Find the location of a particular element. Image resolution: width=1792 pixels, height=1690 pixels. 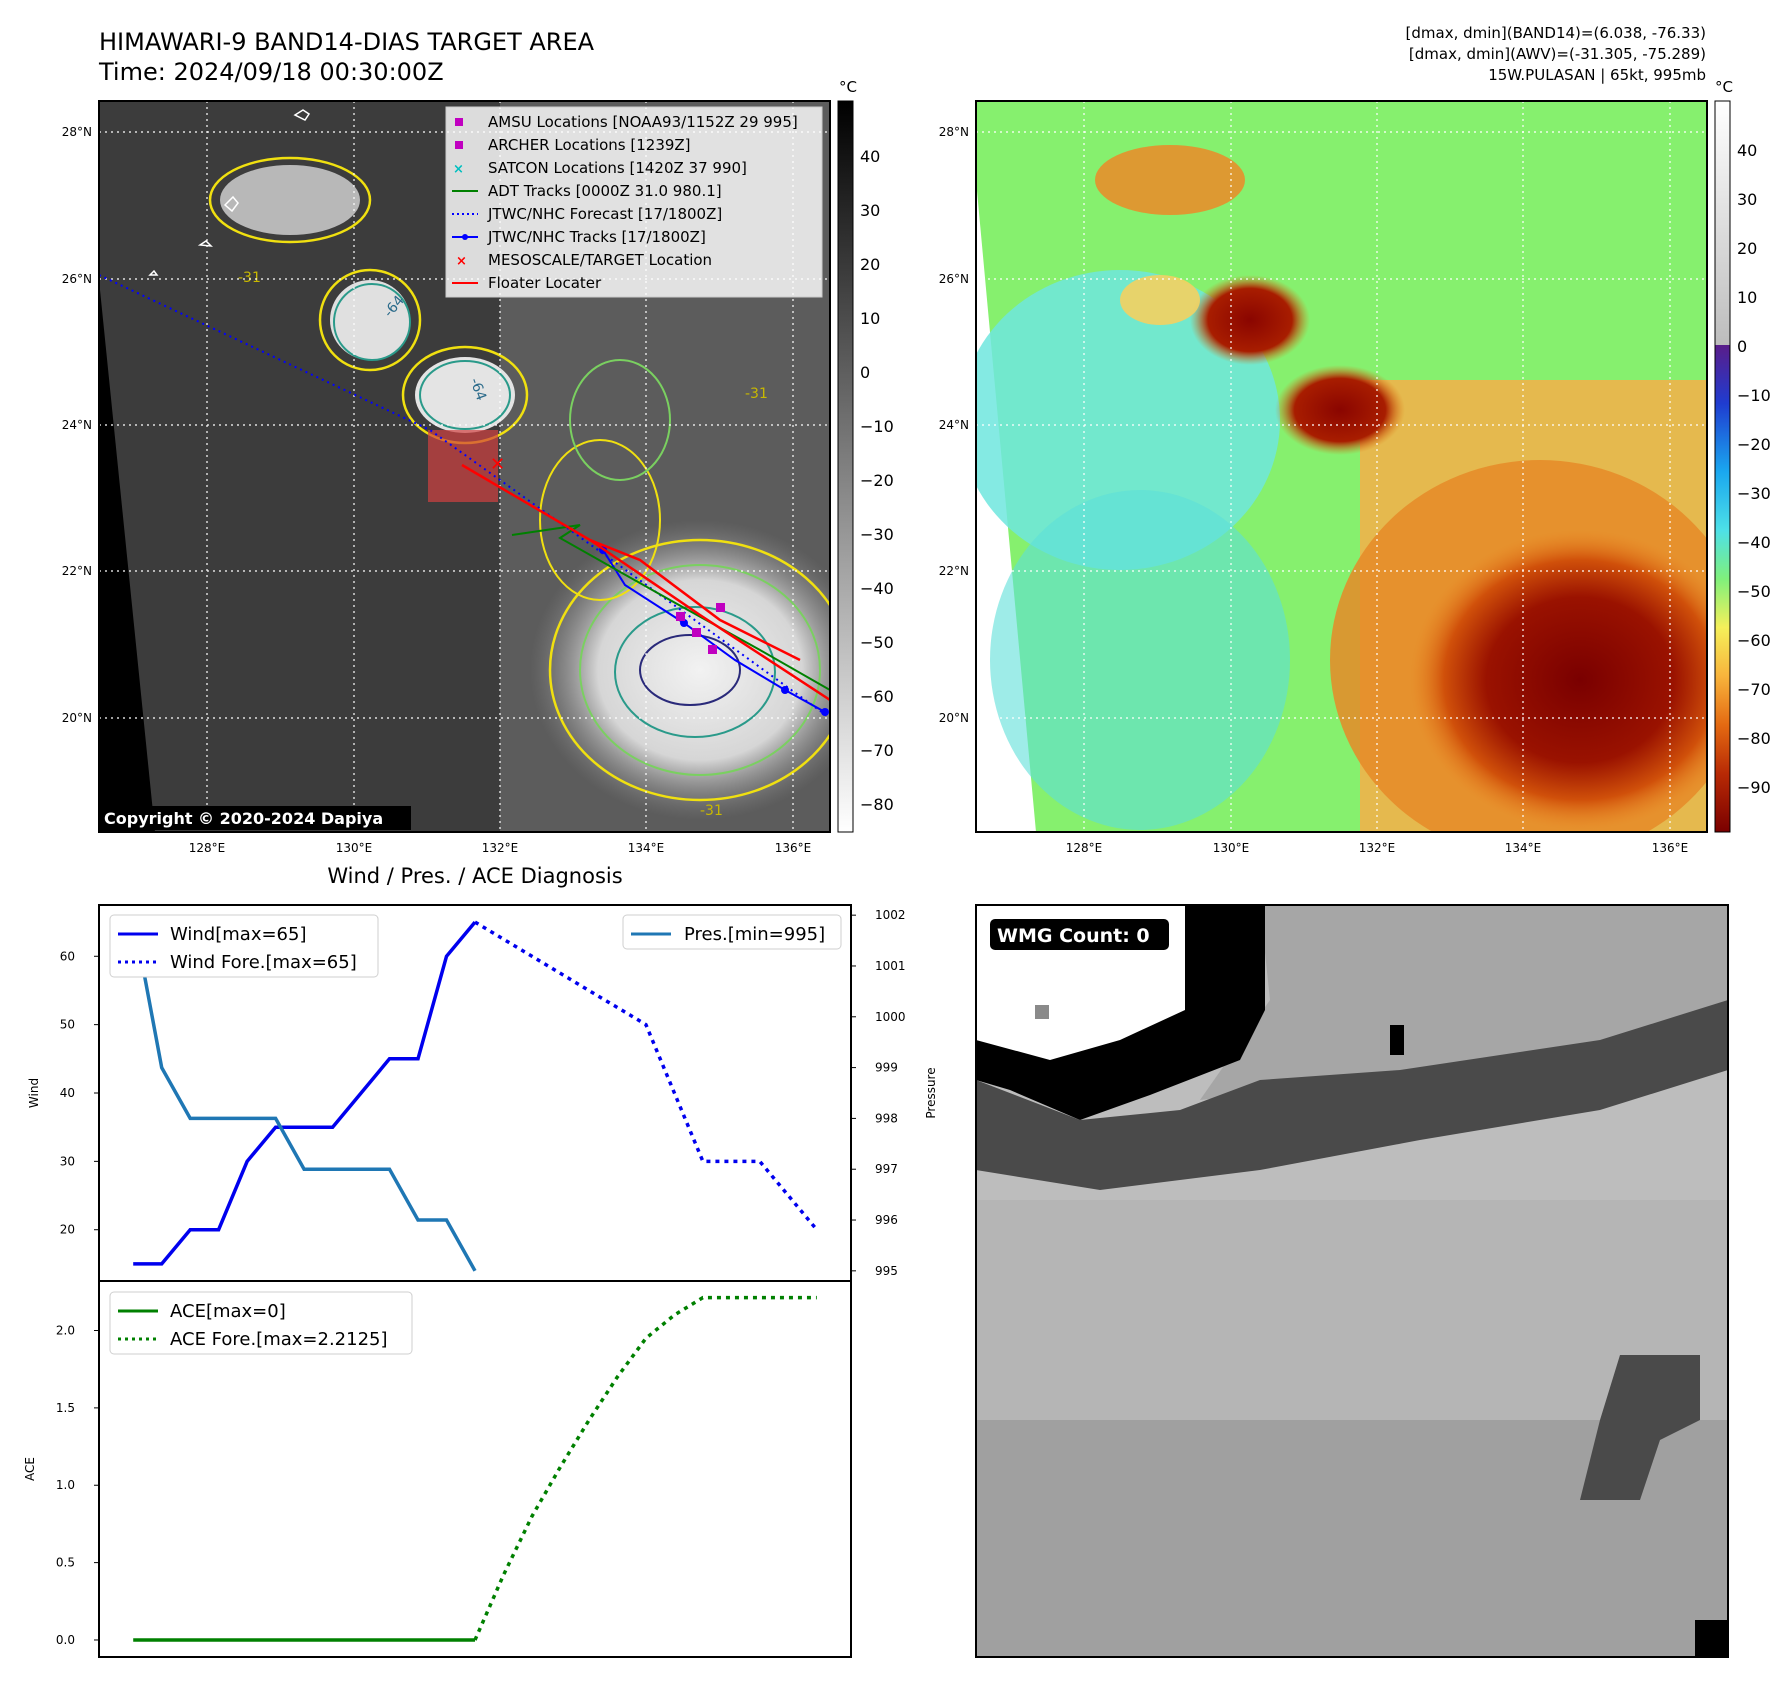

lon-label: 134°E is located at coordinates (1523, 848).